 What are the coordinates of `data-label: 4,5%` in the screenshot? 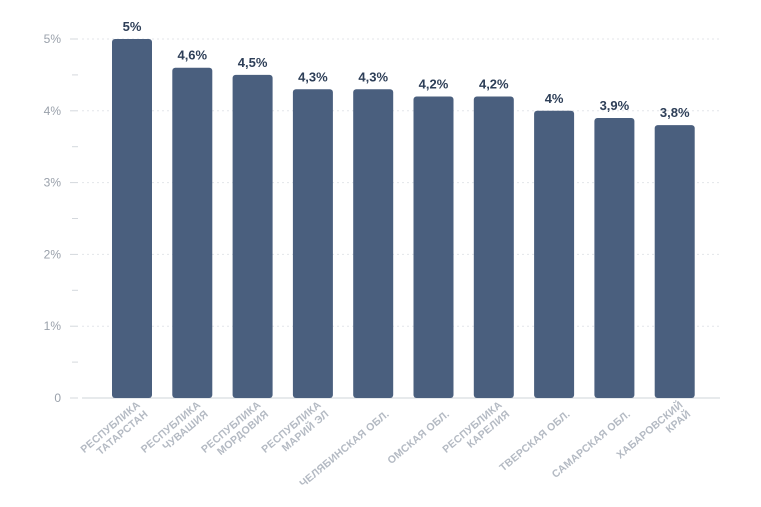 It's located at (253, 62).